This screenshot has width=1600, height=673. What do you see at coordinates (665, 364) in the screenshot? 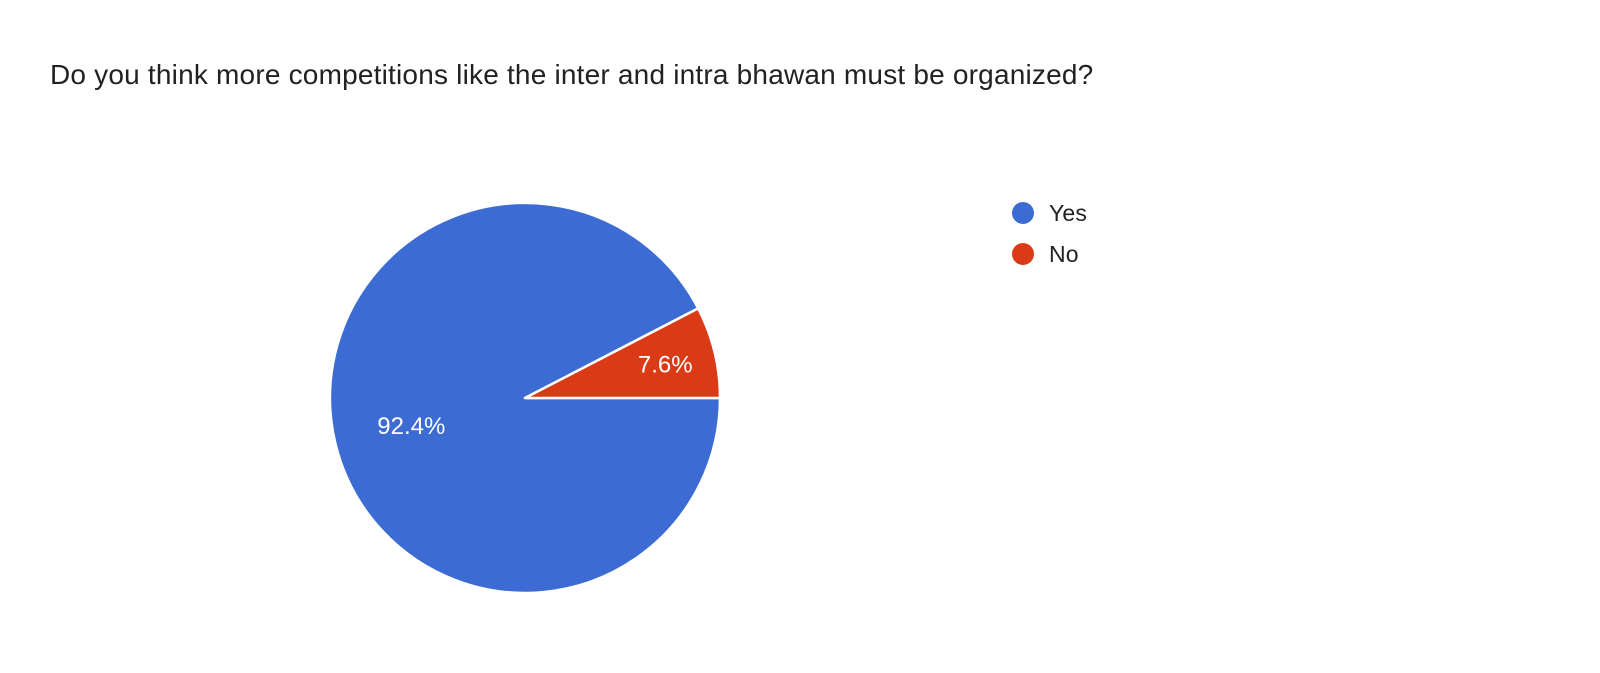
I see `pie-slice-label-no: 7.6%` at bounding box center [665, 364].